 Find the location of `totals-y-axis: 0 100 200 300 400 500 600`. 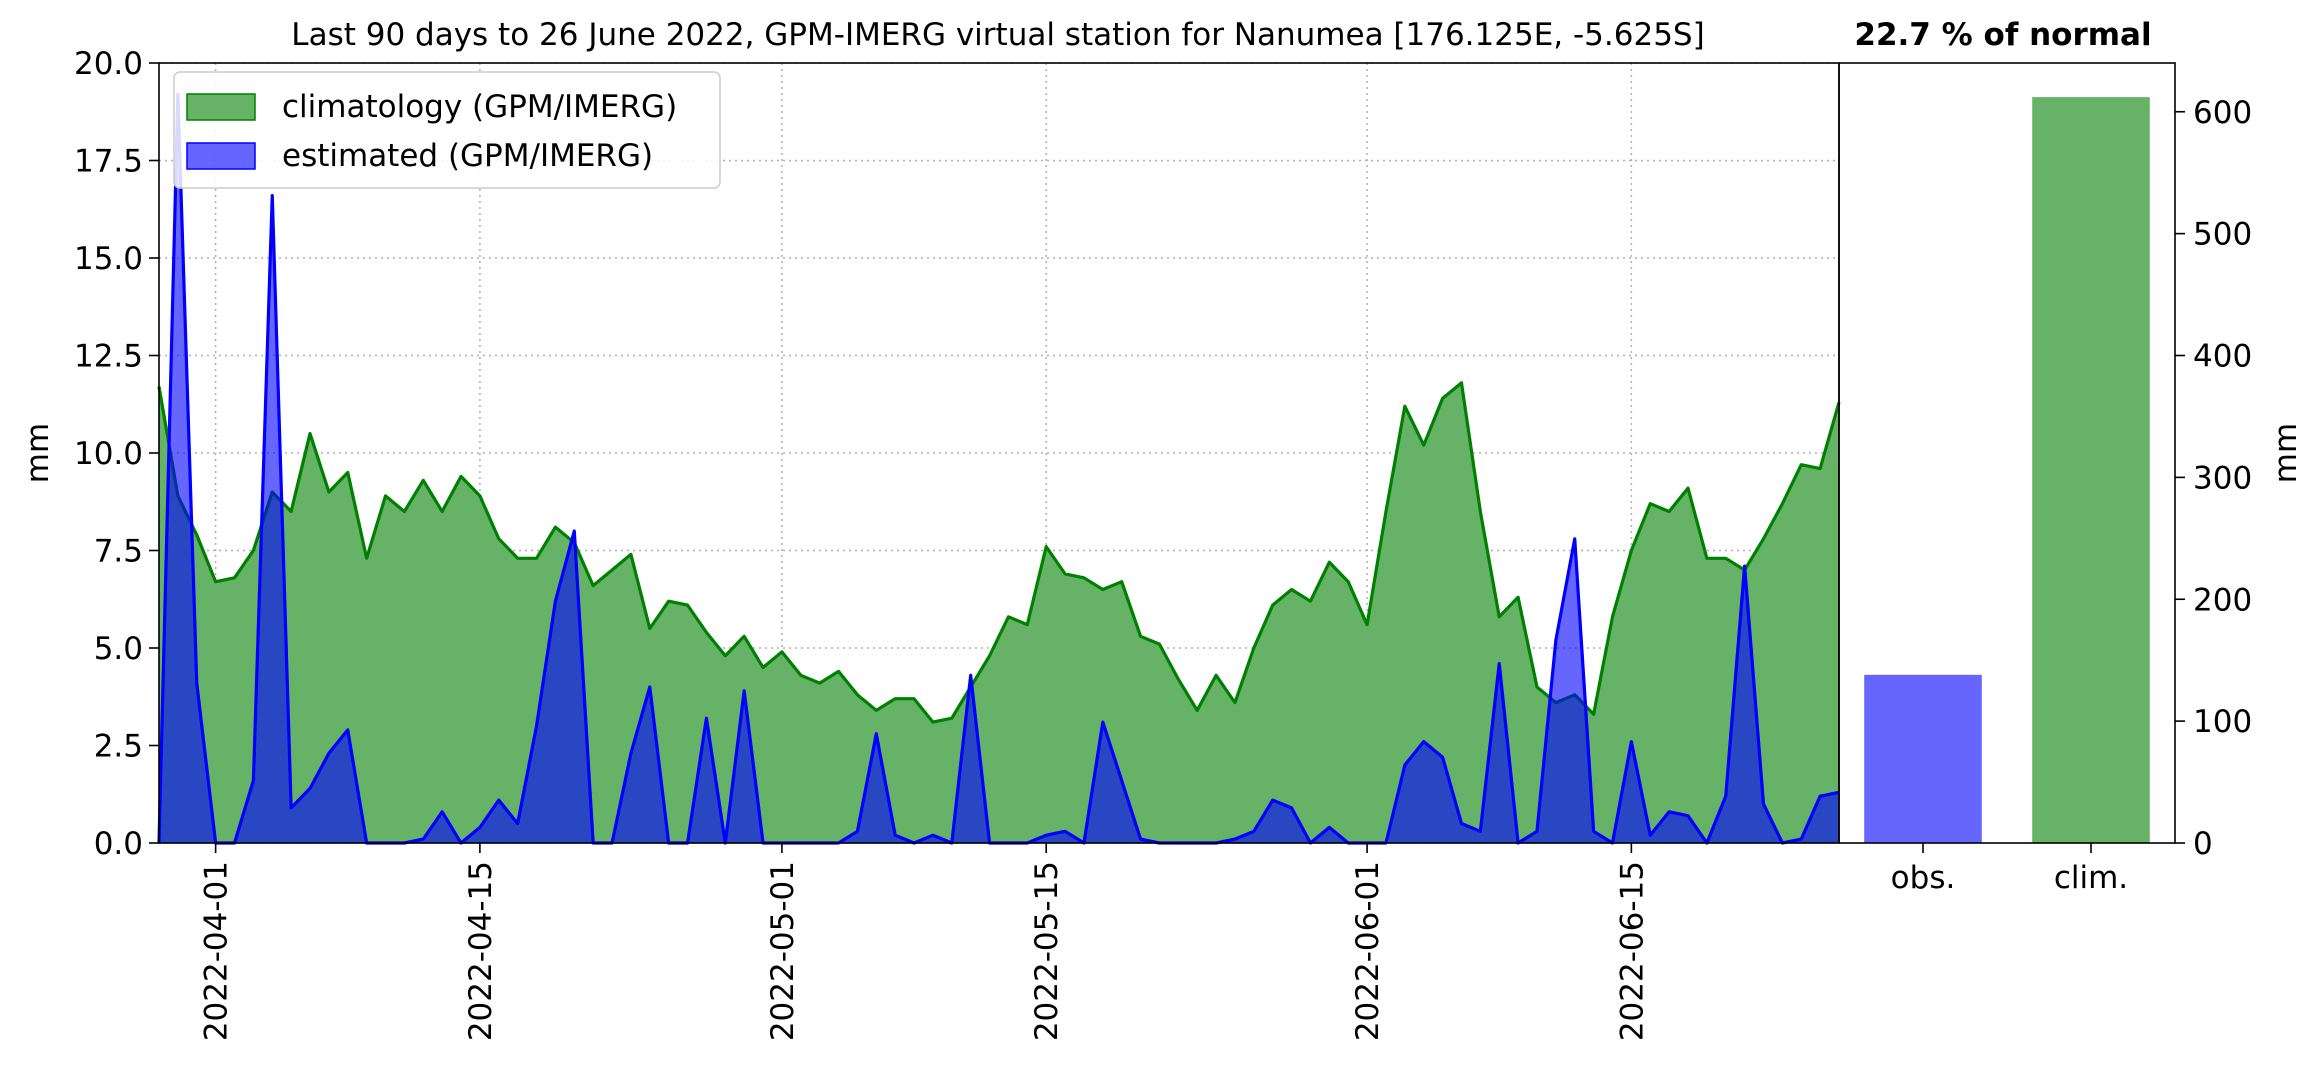

totals-y-axis: 0 100 200 300 400 500 600 is located at coordinates (2213, 478).